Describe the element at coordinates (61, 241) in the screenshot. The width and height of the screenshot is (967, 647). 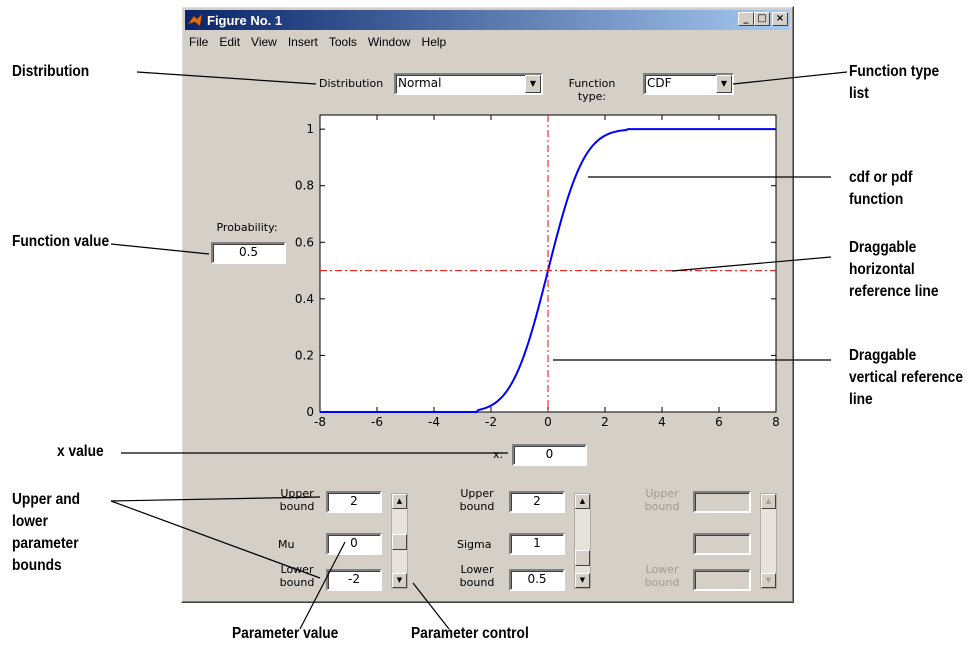
I see `callout-function-value: Function value` at that location.